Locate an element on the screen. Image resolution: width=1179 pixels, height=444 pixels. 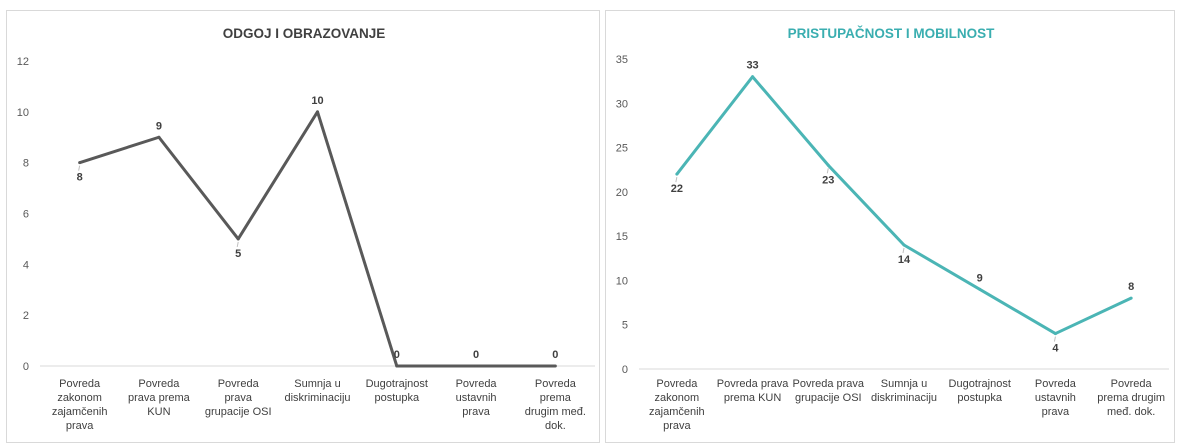
y-tick-label: 30 is located at coordinates (622, 104).